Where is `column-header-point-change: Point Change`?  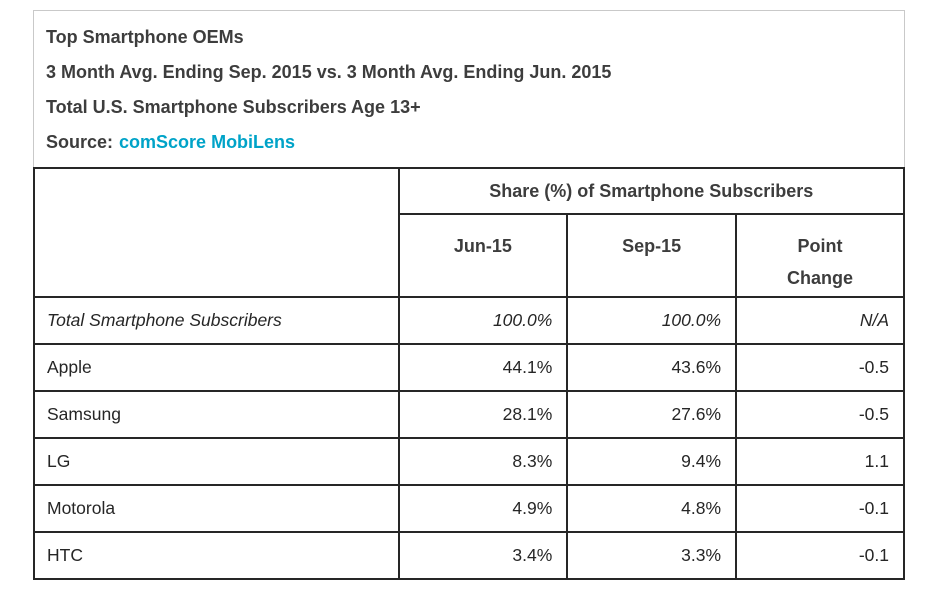
column-header-point-change: Point Change is located at coordinates (820, 255).